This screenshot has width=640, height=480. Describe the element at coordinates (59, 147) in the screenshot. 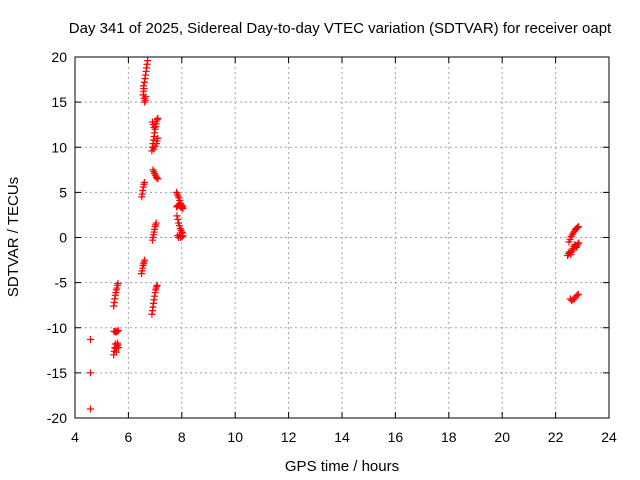

I see `y-tick-label: 10` at that location.